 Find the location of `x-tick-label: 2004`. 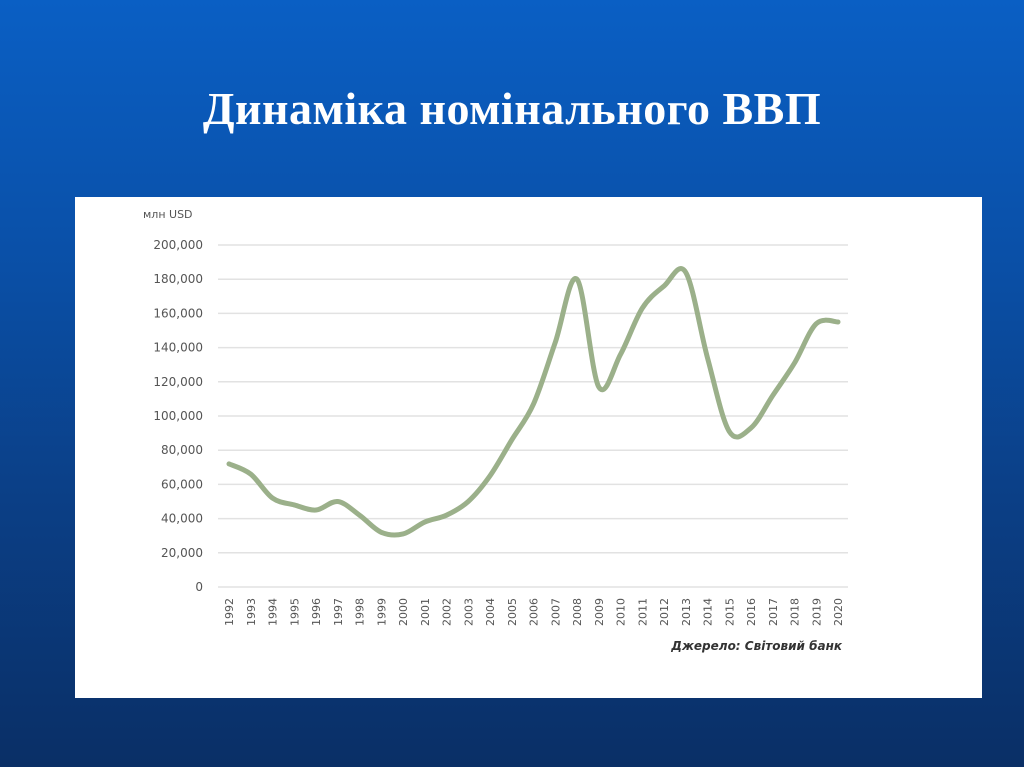

x-tick-label: 2004 is located at coordinates (490, 612).